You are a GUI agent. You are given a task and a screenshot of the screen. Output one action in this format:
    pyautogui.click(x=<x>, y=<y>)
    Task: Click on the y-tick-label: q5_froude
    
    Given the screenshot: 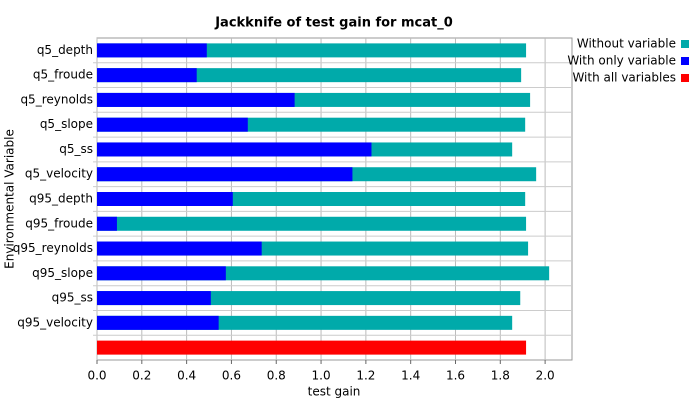 What is the action you would take?
    pyautogui.click(x=63, y=75)
    